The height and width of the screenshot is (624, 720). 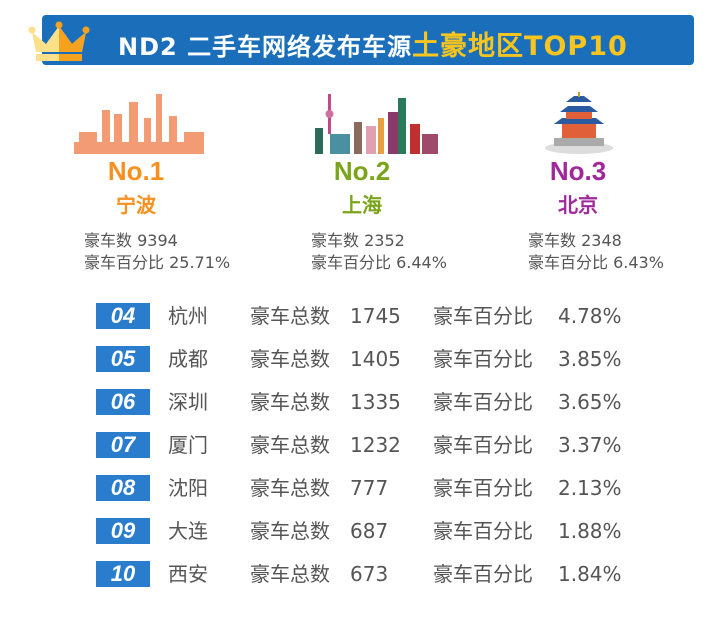 What do you see at coordinates (379, 252) in the screenshot?
I see `top3-stats-2: 豪车数 2352 豪车百分比 6.44%` at bounding box center [379, 252].